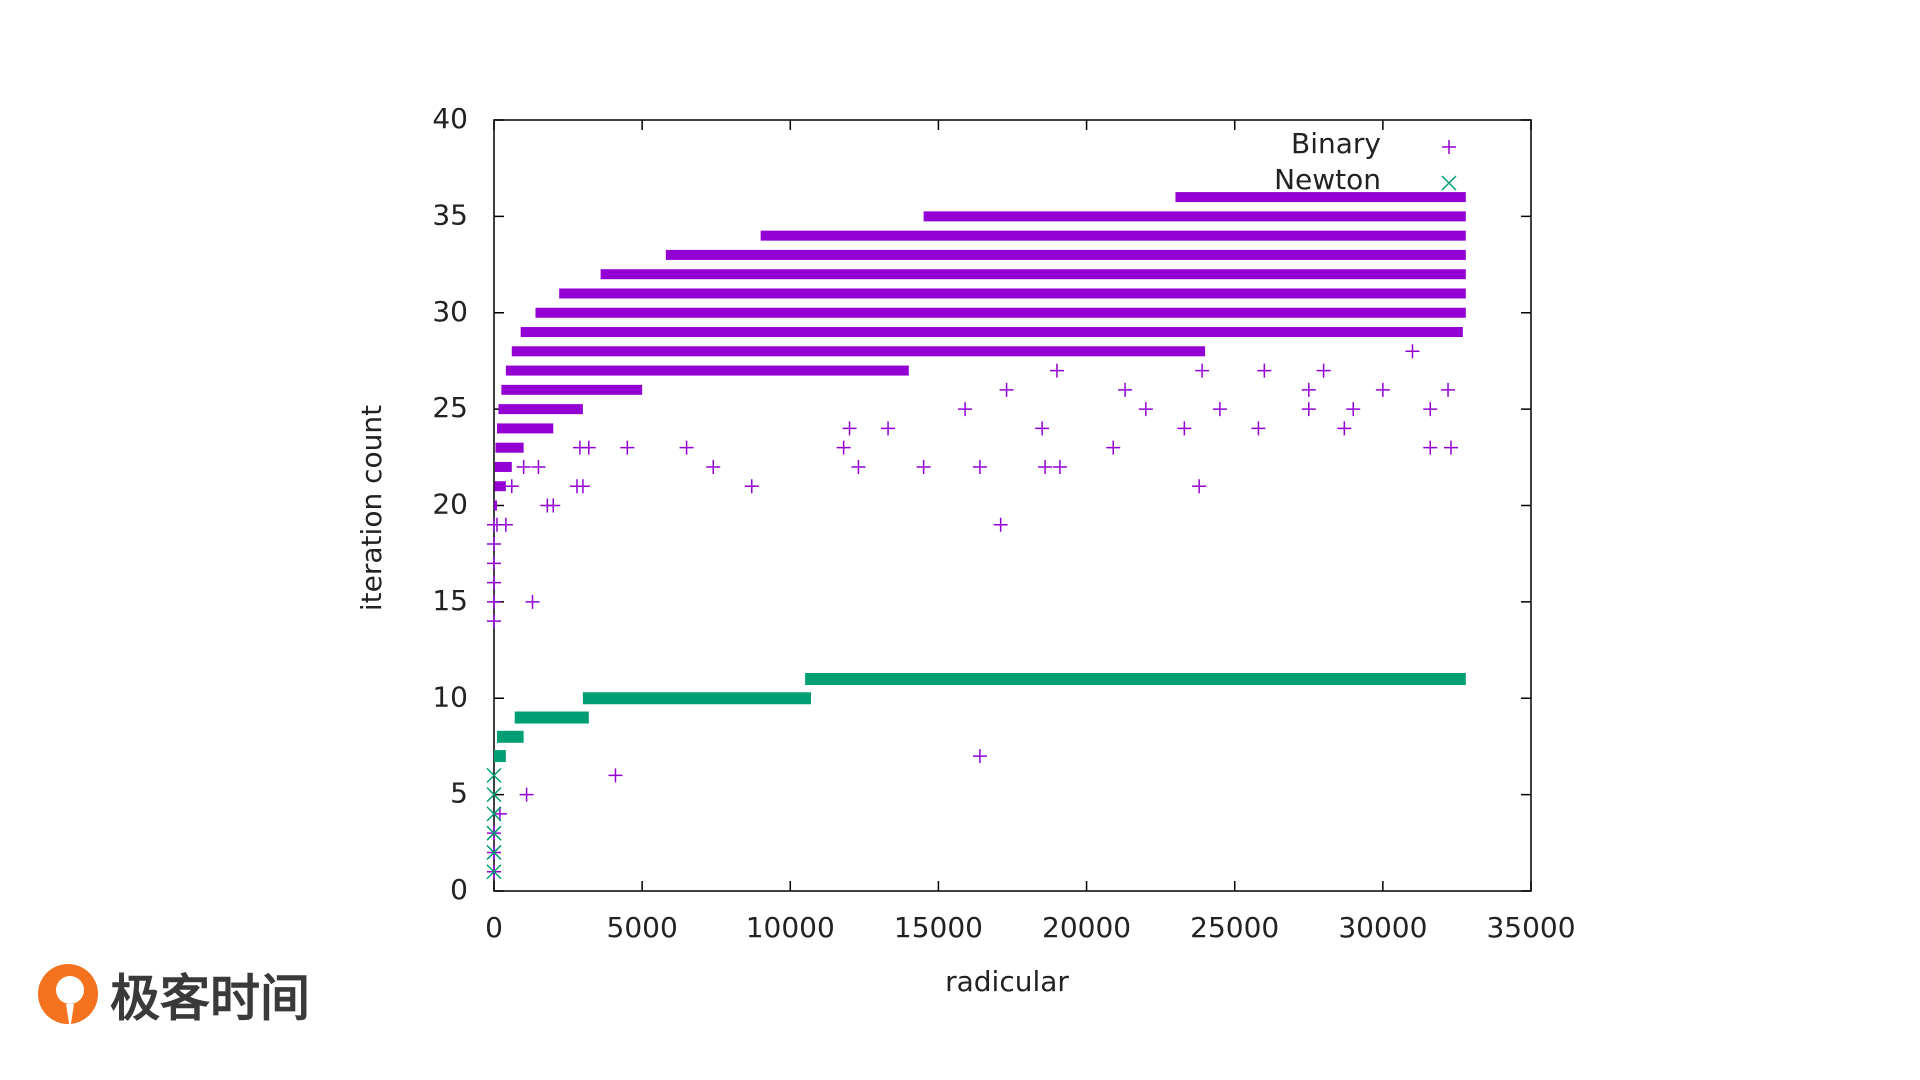 The width and height of the screenshot is (1920, 1080). I want to click on y-tick-label: 35, so click(450, 214).